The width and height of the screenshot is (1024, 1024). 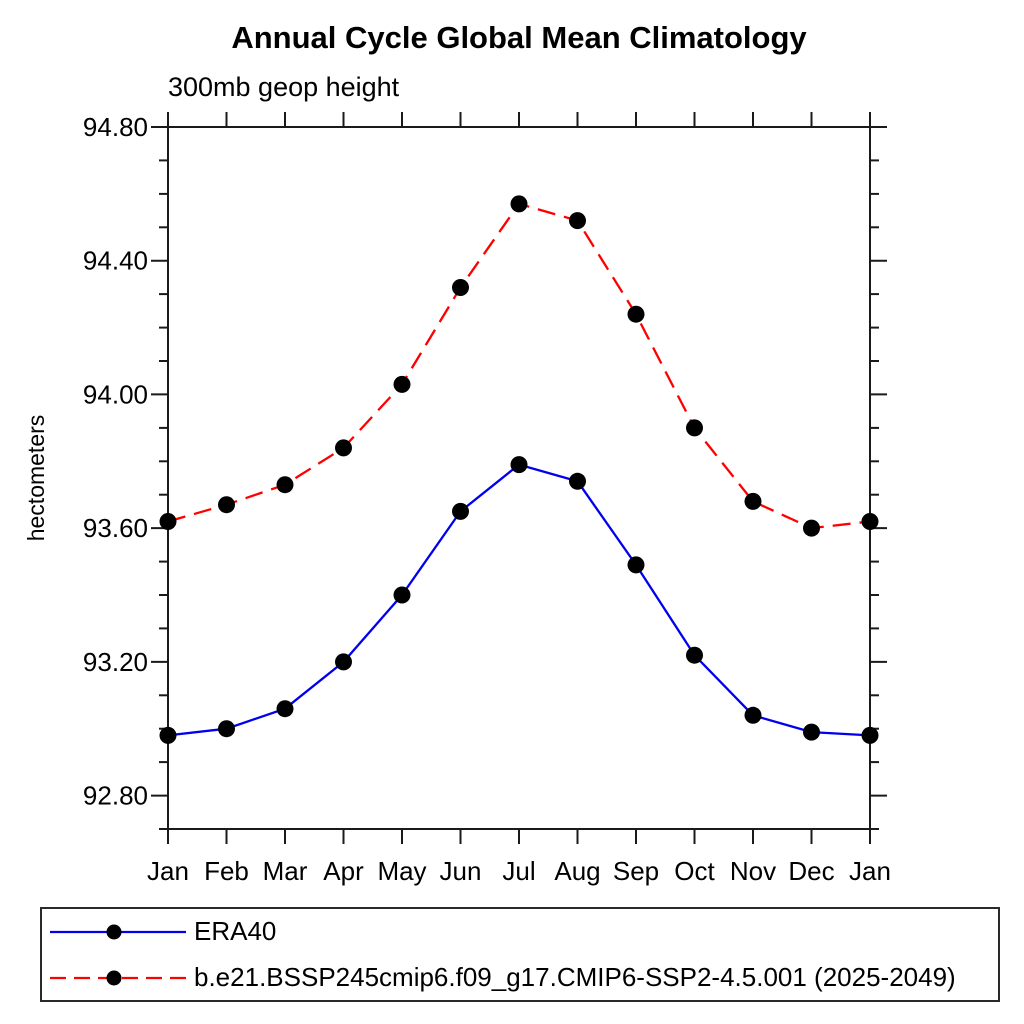 What do you see at coordinates (115, 796) in the screenshot?
I see `svg-text: 92.80` at bounding box center [115, 796].